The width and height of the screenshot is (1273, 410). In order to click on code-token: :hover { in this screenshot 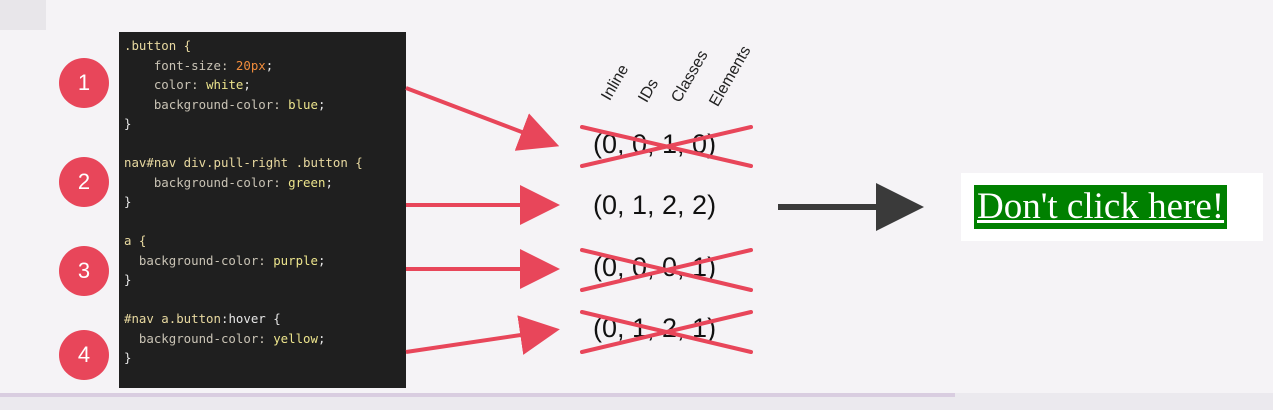, I will do `click(250, 318)`.